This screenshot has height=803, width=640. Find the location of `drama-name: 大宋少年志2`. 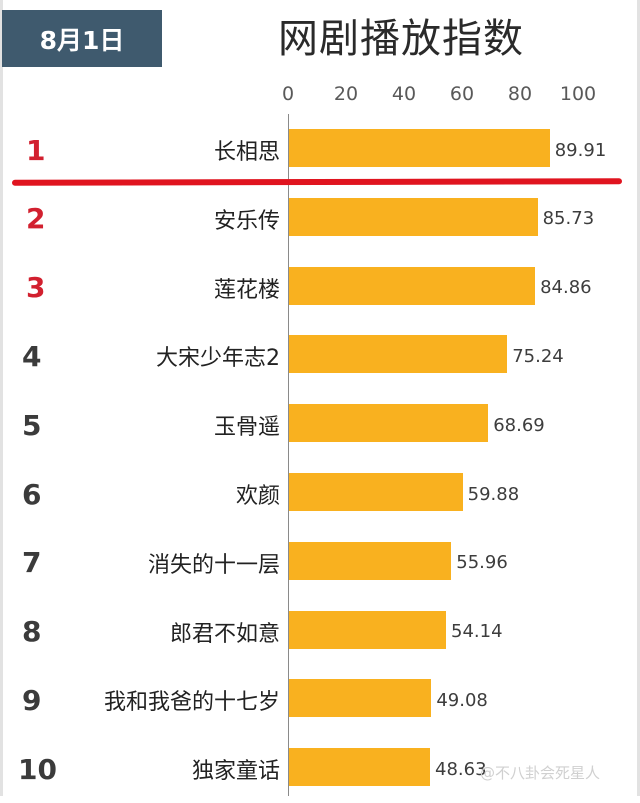

drama-name: 大宋少年志2 is located at coordinates (218, 359).